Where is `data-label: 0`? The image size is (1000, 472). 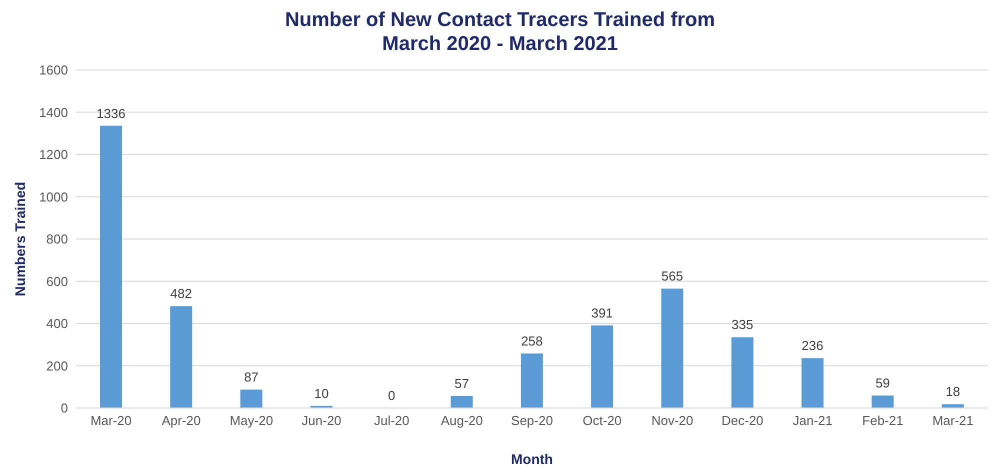 data-label: 0 is located at coordinates (392, 395).